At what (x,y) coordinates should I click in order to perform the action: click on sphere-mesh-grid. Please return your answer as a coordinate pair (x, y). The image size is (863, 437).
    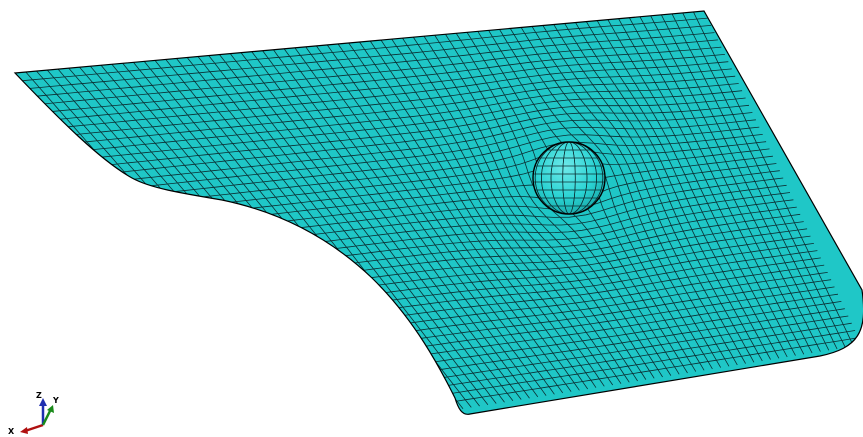
    Looking at the image, I should click on (569, 178).